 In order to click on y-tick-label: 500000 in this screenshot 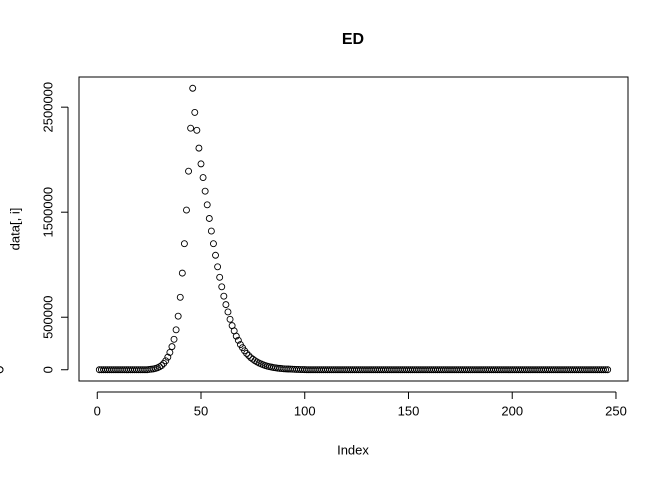, I will do `click(47, 317)`.